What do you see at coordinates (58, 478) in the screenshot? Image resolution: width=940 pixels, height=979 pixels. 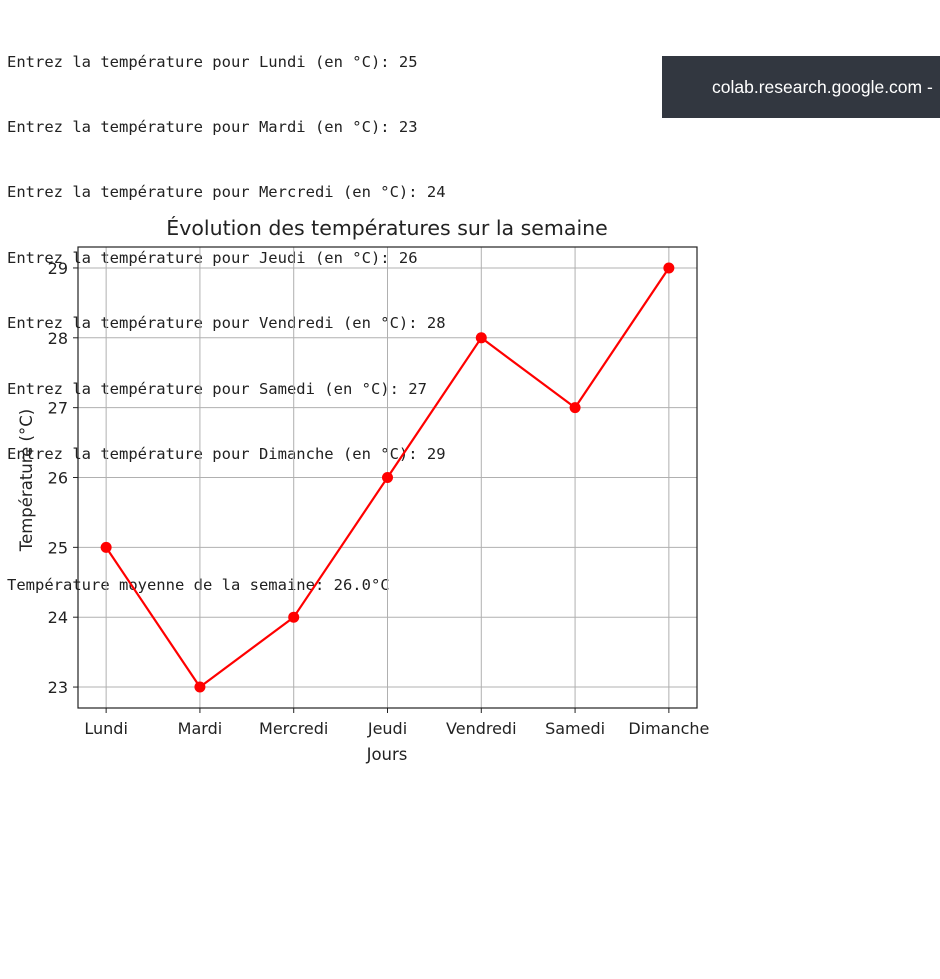 I see `y-tick-label: 26` at bounding box center [58, 478].